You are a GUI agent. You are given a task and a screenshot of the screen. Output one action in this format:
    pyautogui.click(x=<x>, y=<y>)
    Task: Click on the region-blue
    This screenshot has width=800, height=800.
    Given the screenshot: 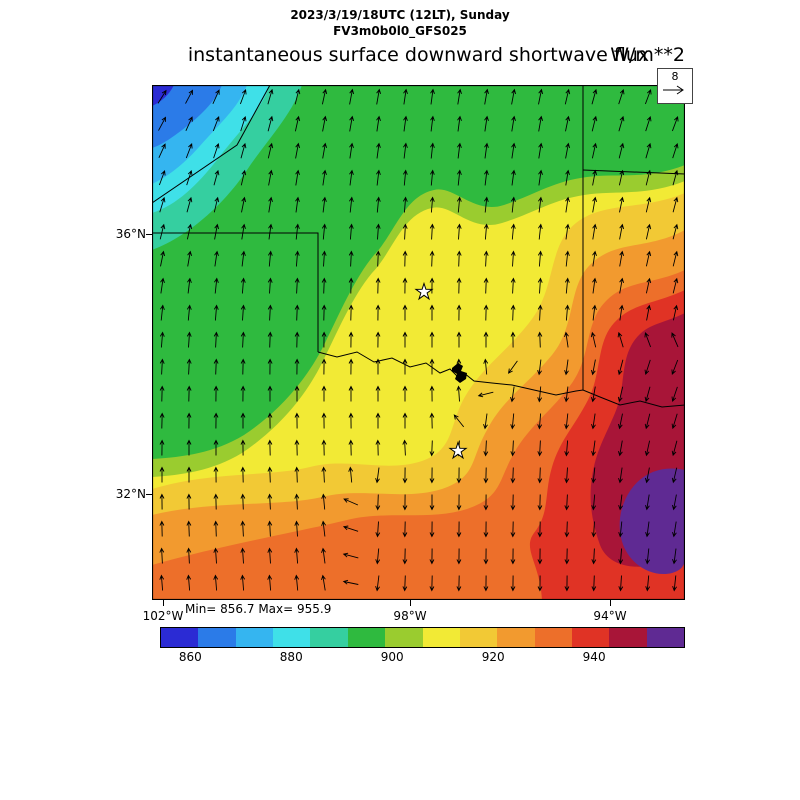 What is the action you would take?
    pyautogui.click(x=187, y=116)
    